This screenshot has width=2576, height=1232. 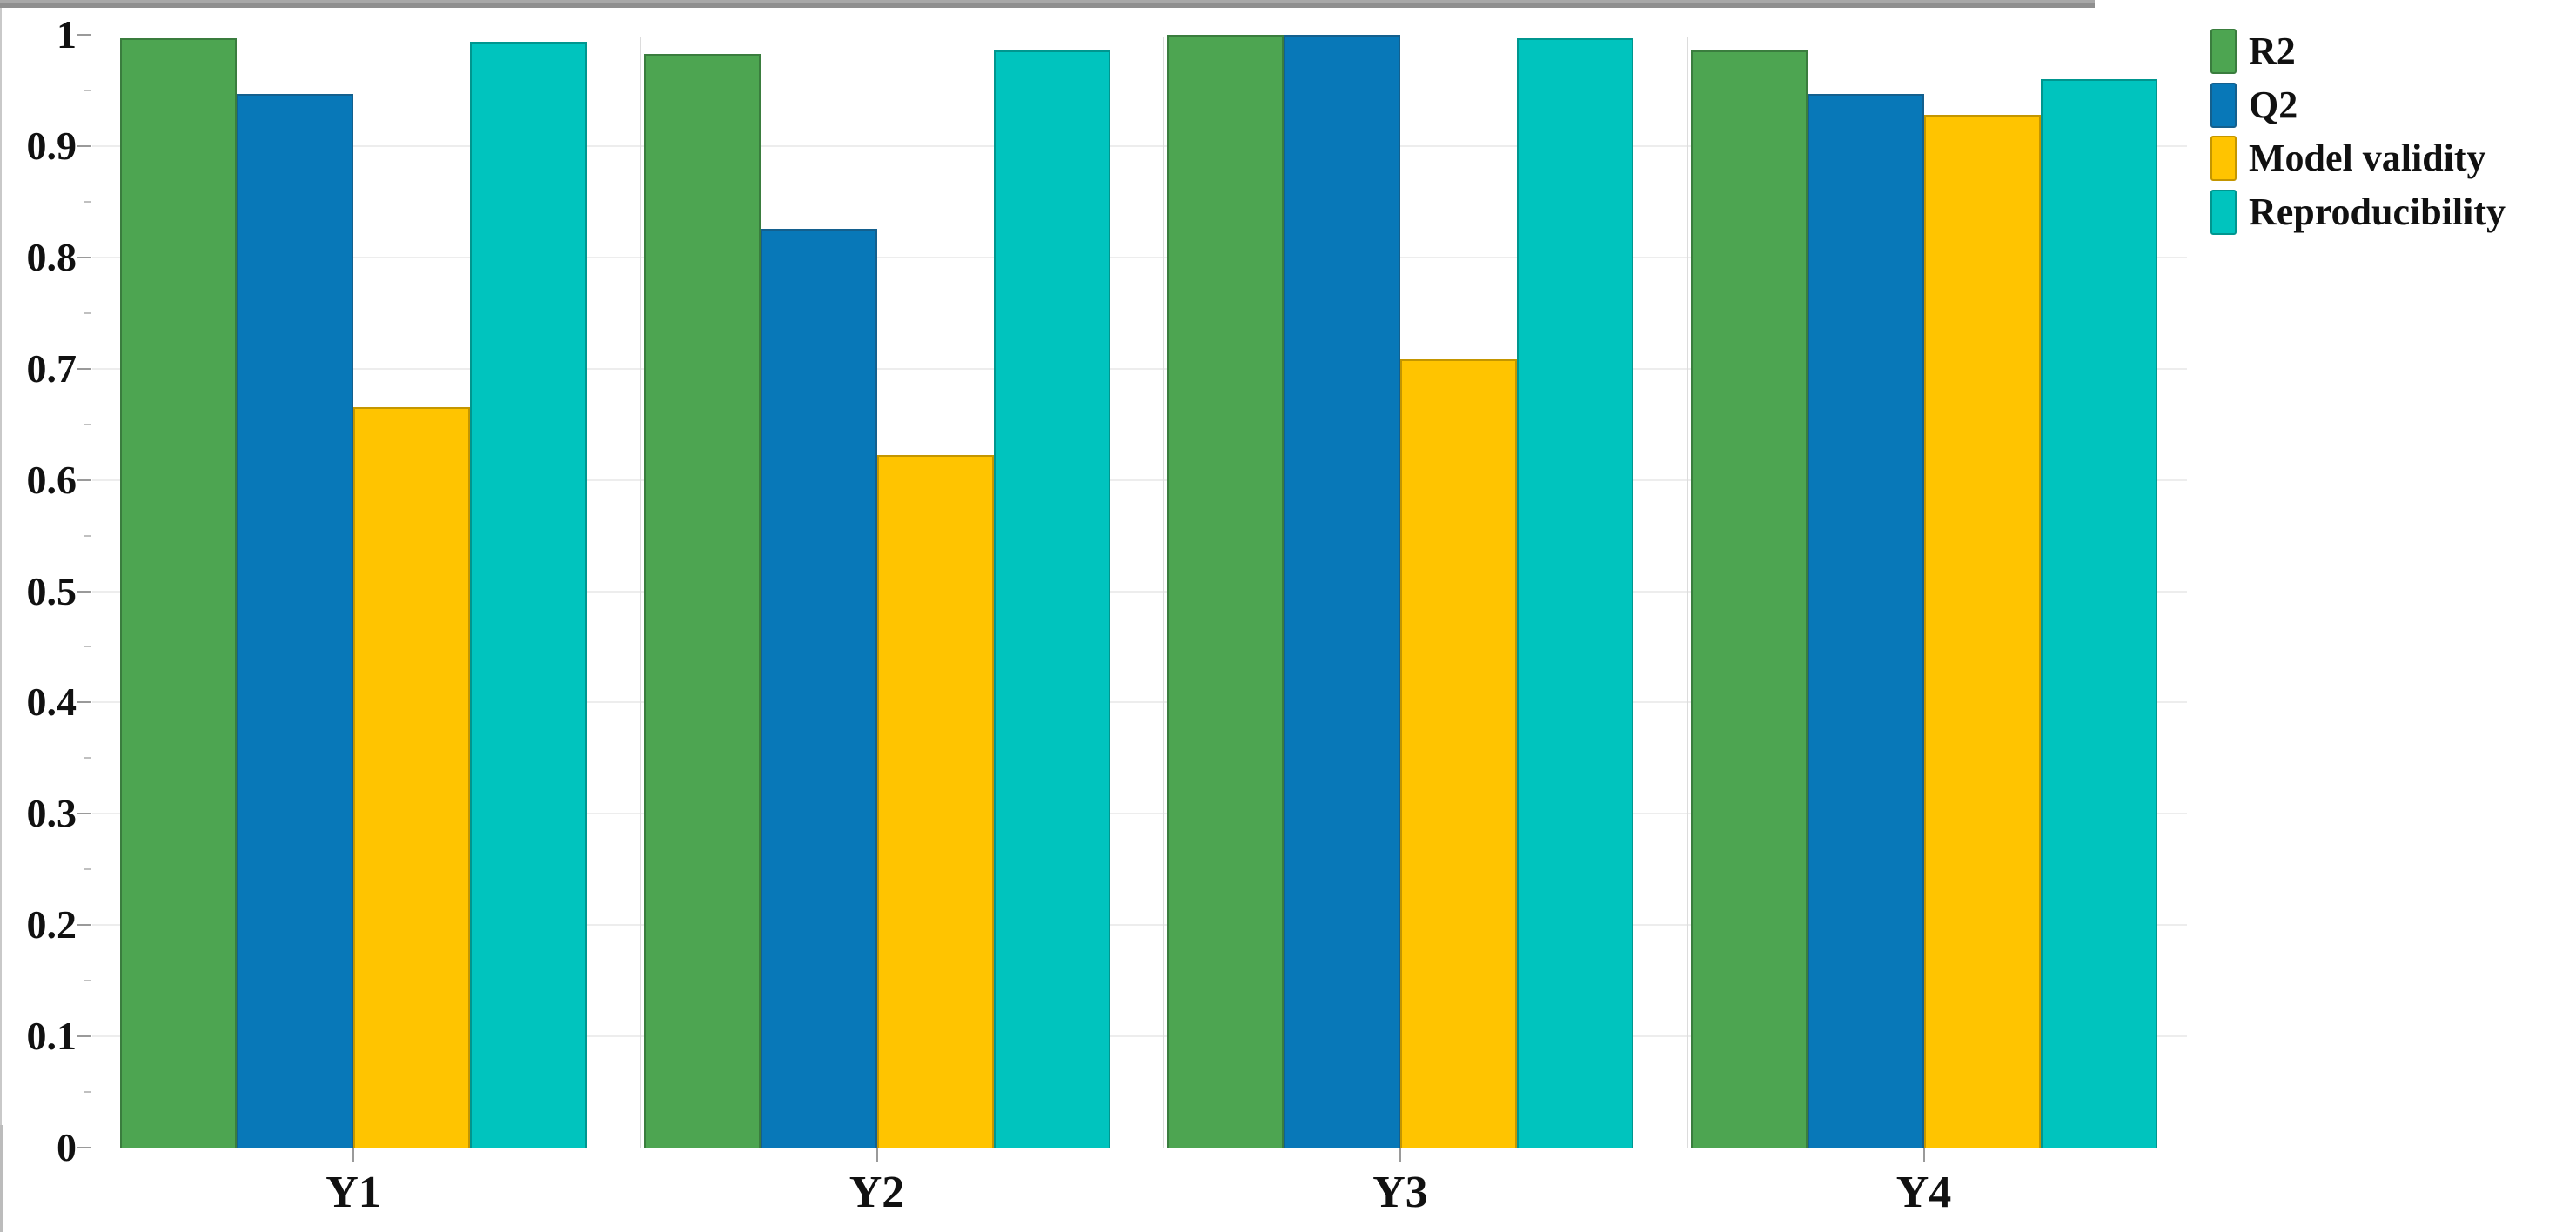 I want to click on x-axis-category-label: Y2, so click(x=877, y=1192).